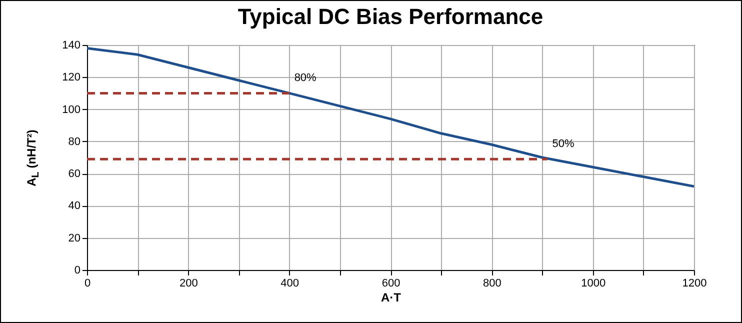 The image size is (742, 323). What do you see at coordinates (305, 78) in the screenshot?
I see `annotation: 80%` at bounding box center [305, 78].